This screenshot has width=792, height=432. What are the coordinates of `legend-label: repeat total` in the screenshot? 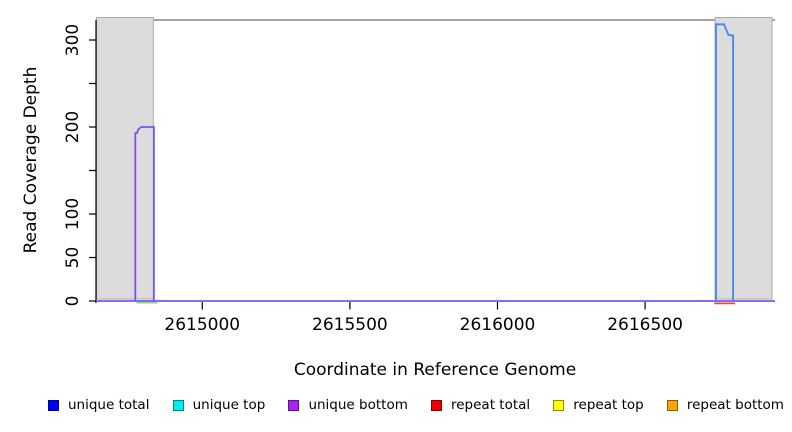 It's located at (490, 405).